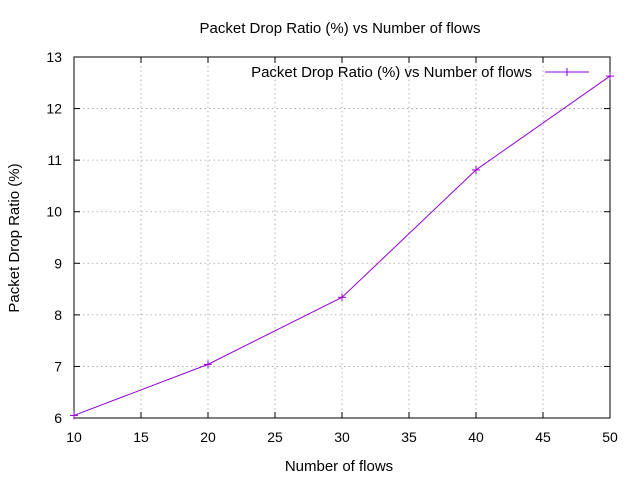  I want to click on x-tick-label: 35, so click(409, 437).